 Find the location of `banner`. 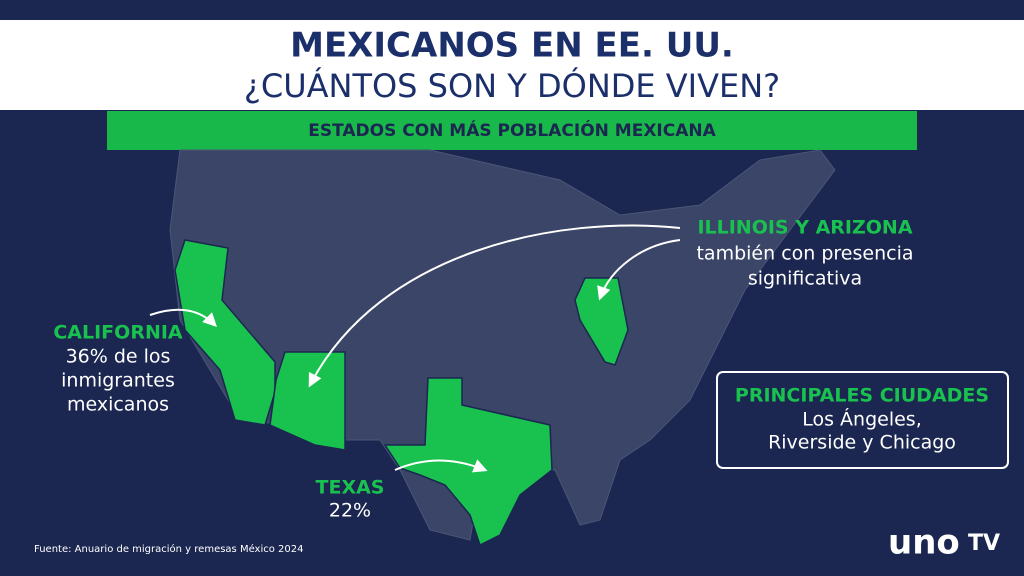

banner is located at coordinates (512, 130).